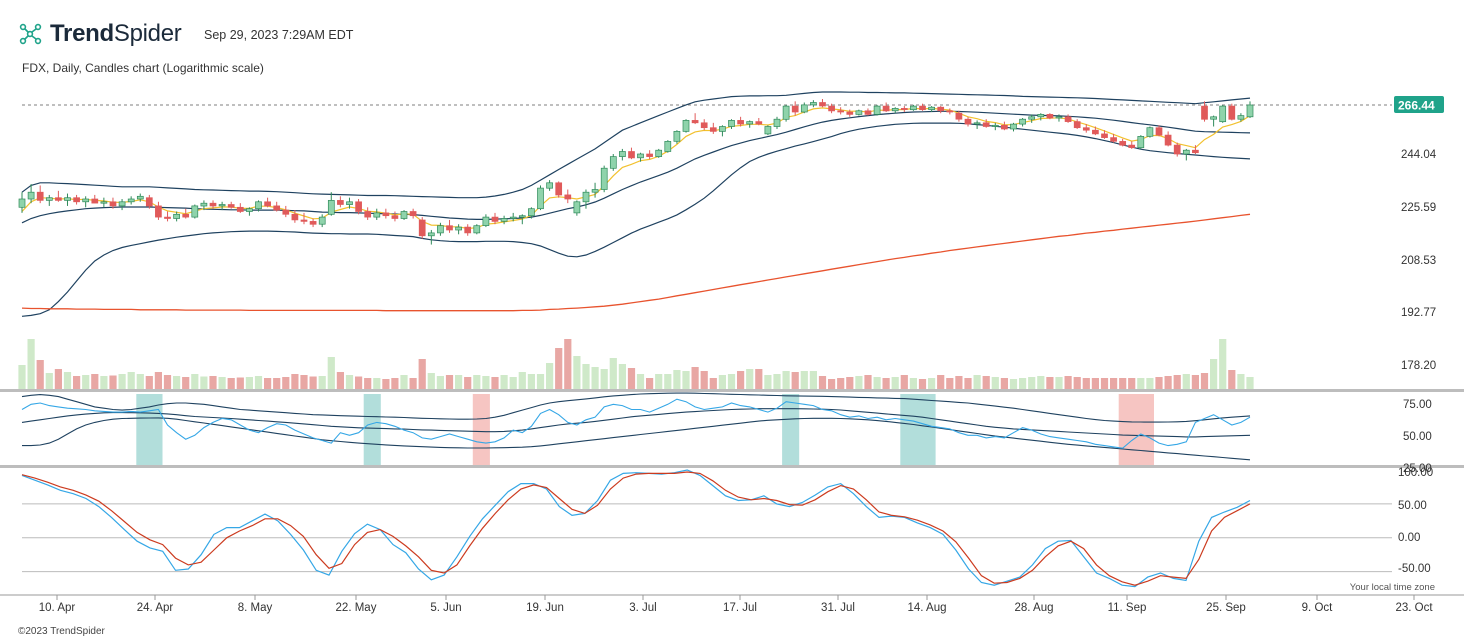 The width and height of the screenshot is (1464, 641). What do you see at coordinates (636, 145) in the screenshot?
I see `bollinger-upper-line` at bounding box center [636, 145].